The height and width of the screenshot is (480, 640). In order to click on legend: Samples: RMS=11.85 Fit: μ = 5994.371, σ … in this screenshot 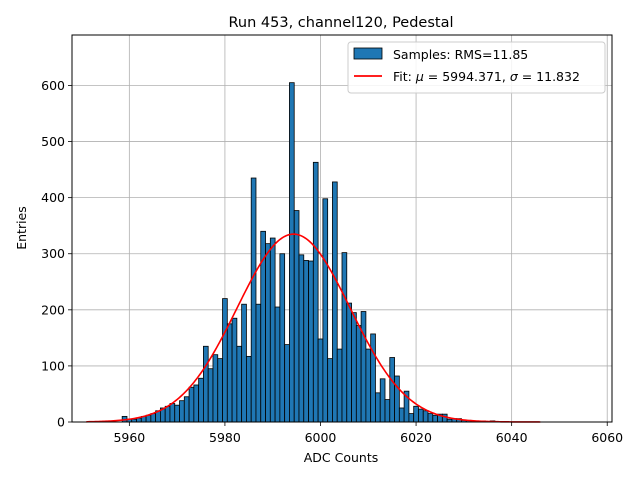, I will do `click(476, 67)`.